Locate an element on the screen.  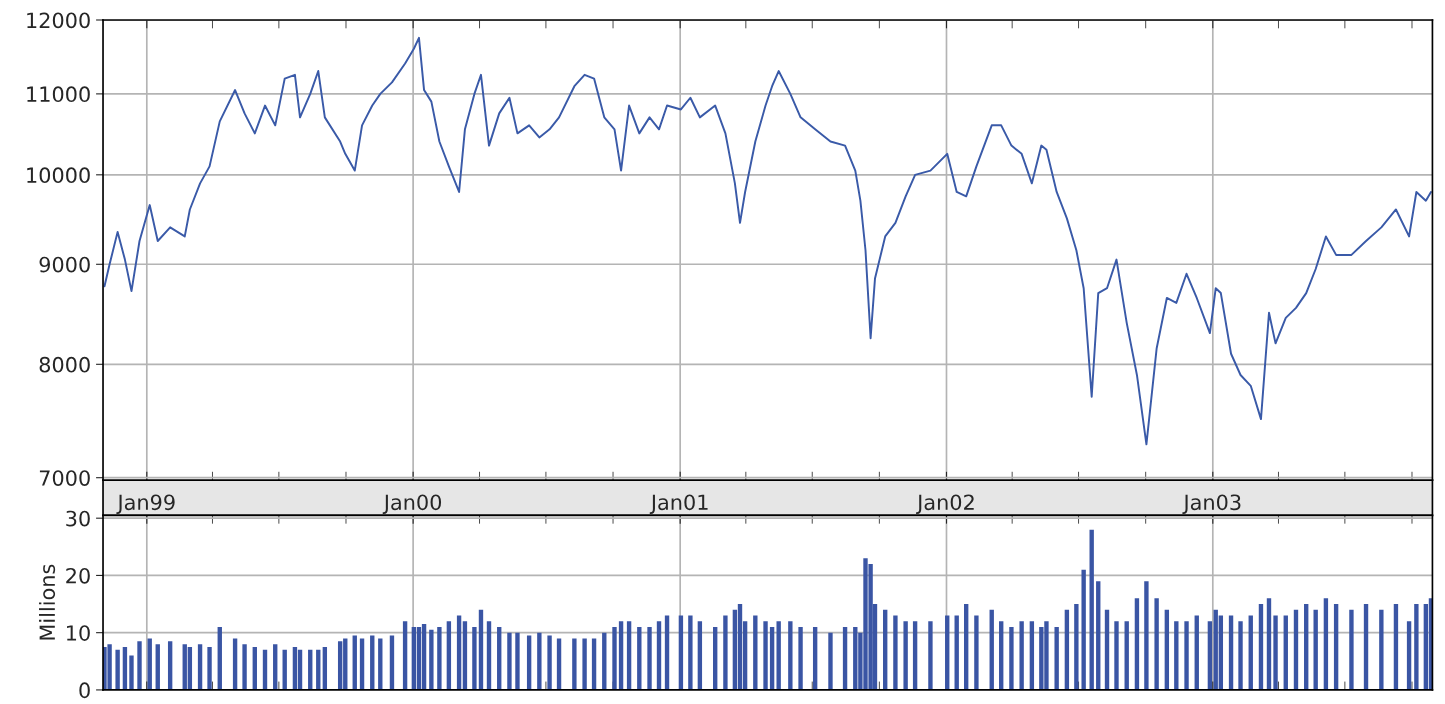
x-tick-label: Jan99 is located at coordinates (145, 504).